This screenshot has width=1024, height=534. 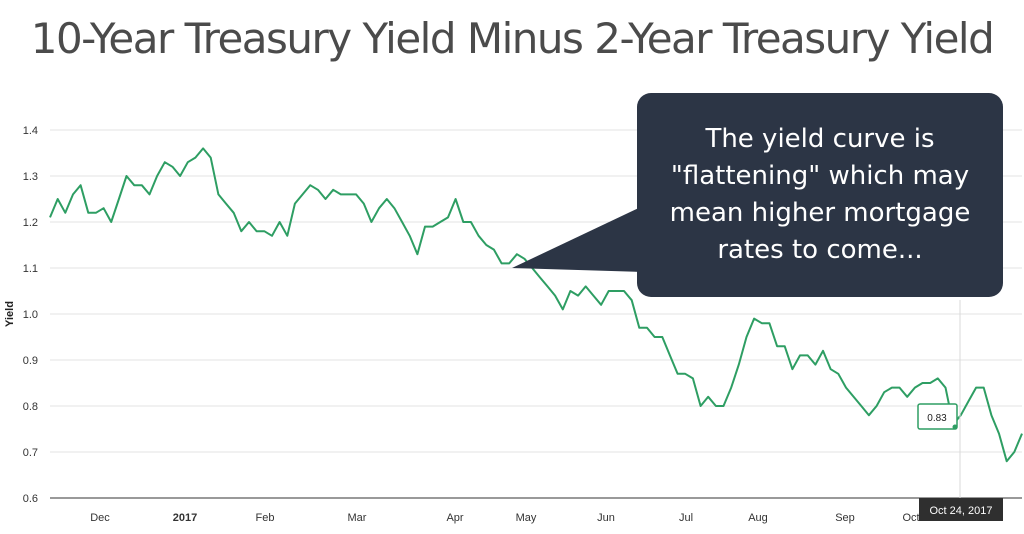 What do you see at coordinates (100, 518) in the screenshot?
I see `x-tick-label: Dec` at bounding box center [100, 518].